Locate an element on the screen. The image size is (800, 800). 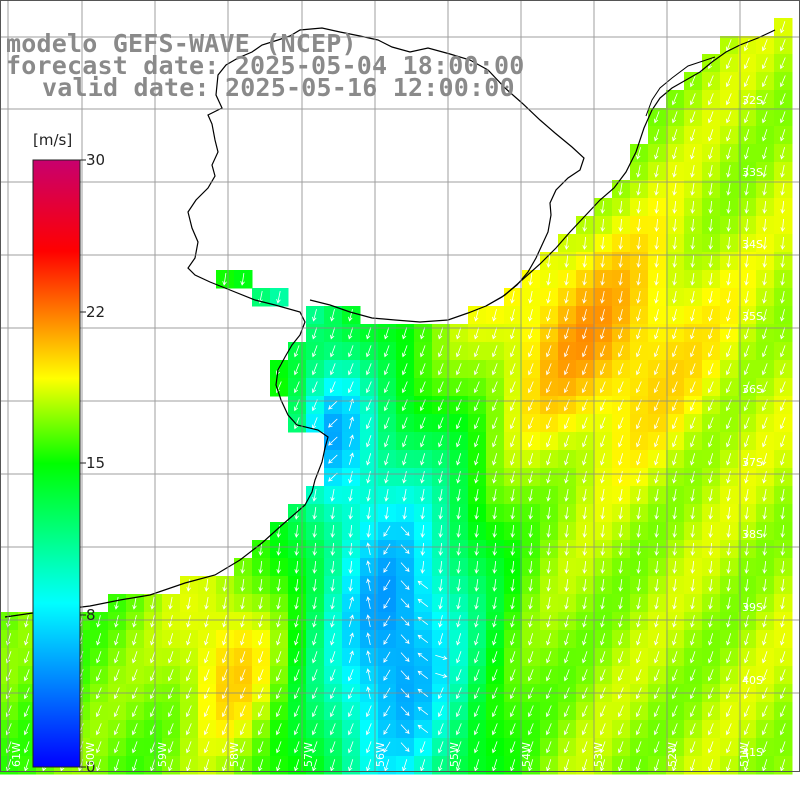
colorbar-tick-0: 0 is located at coordinates (91, 767).